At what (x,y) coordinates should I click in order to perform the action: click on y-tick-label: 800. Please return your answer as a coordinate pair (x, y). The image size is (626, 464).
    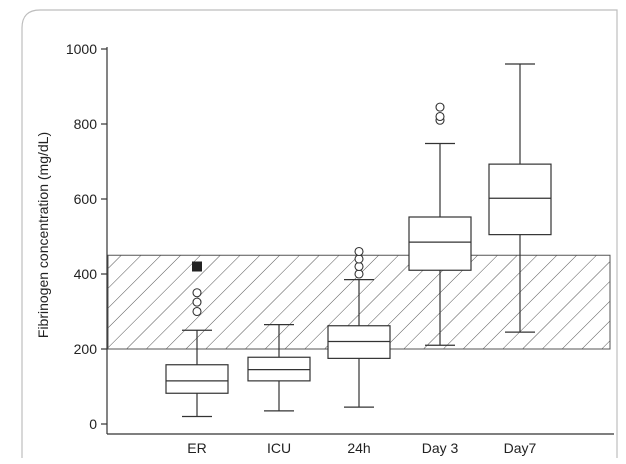
    Looking at the image, I should click on (86, 124).